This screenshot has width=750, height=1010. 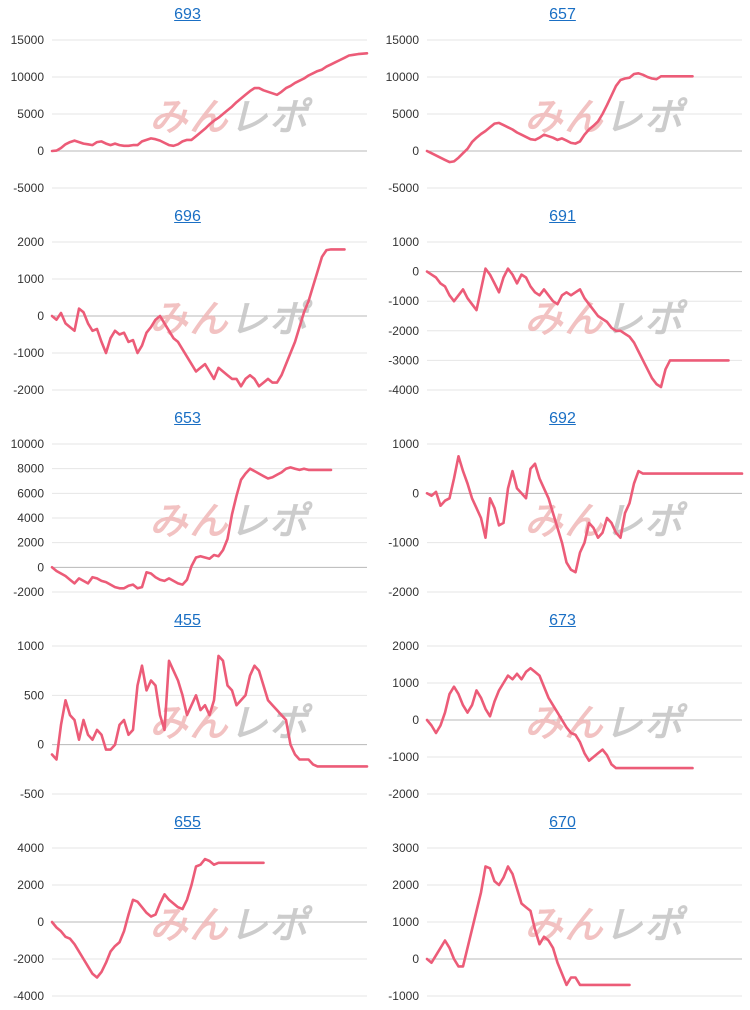 What do you see at coordinates (34, 695) in the screenshot?
I see `y-tick-label: 500` at bounding box center [34, 695].